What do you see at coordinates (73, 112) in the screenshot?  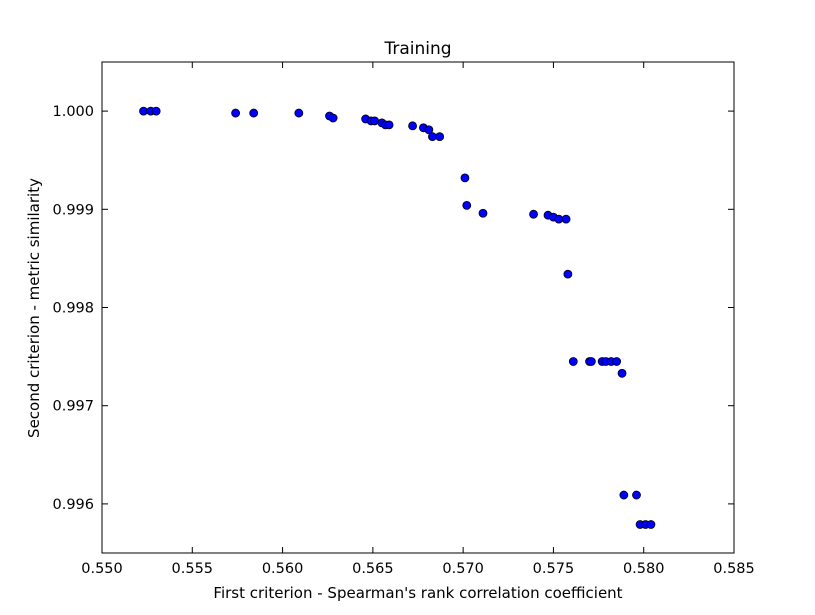 I see `y-tick-label: 1.000` at bounding box center [73, 112].